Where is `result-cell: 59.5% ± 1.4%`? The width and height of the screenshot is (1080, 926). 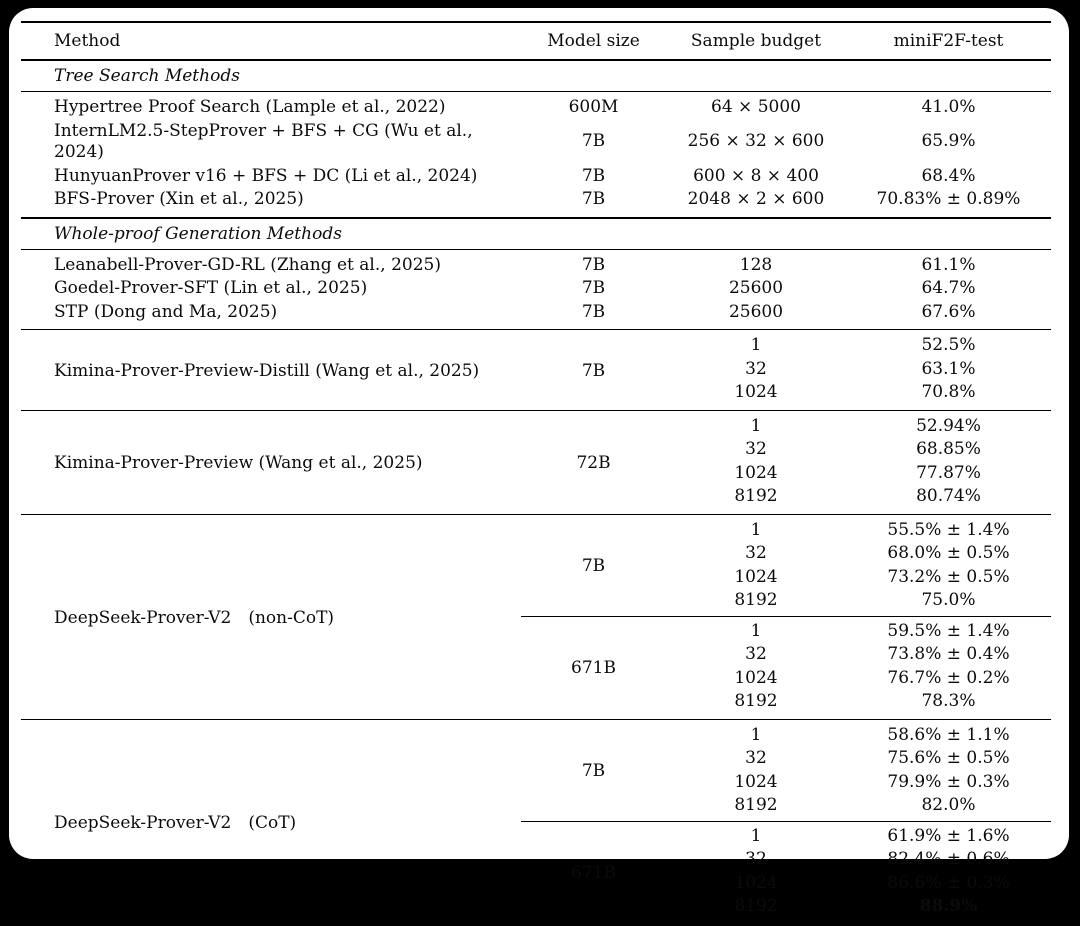
result-cell: 59.5% ± 1.4% is located at coordinates (948, 629).